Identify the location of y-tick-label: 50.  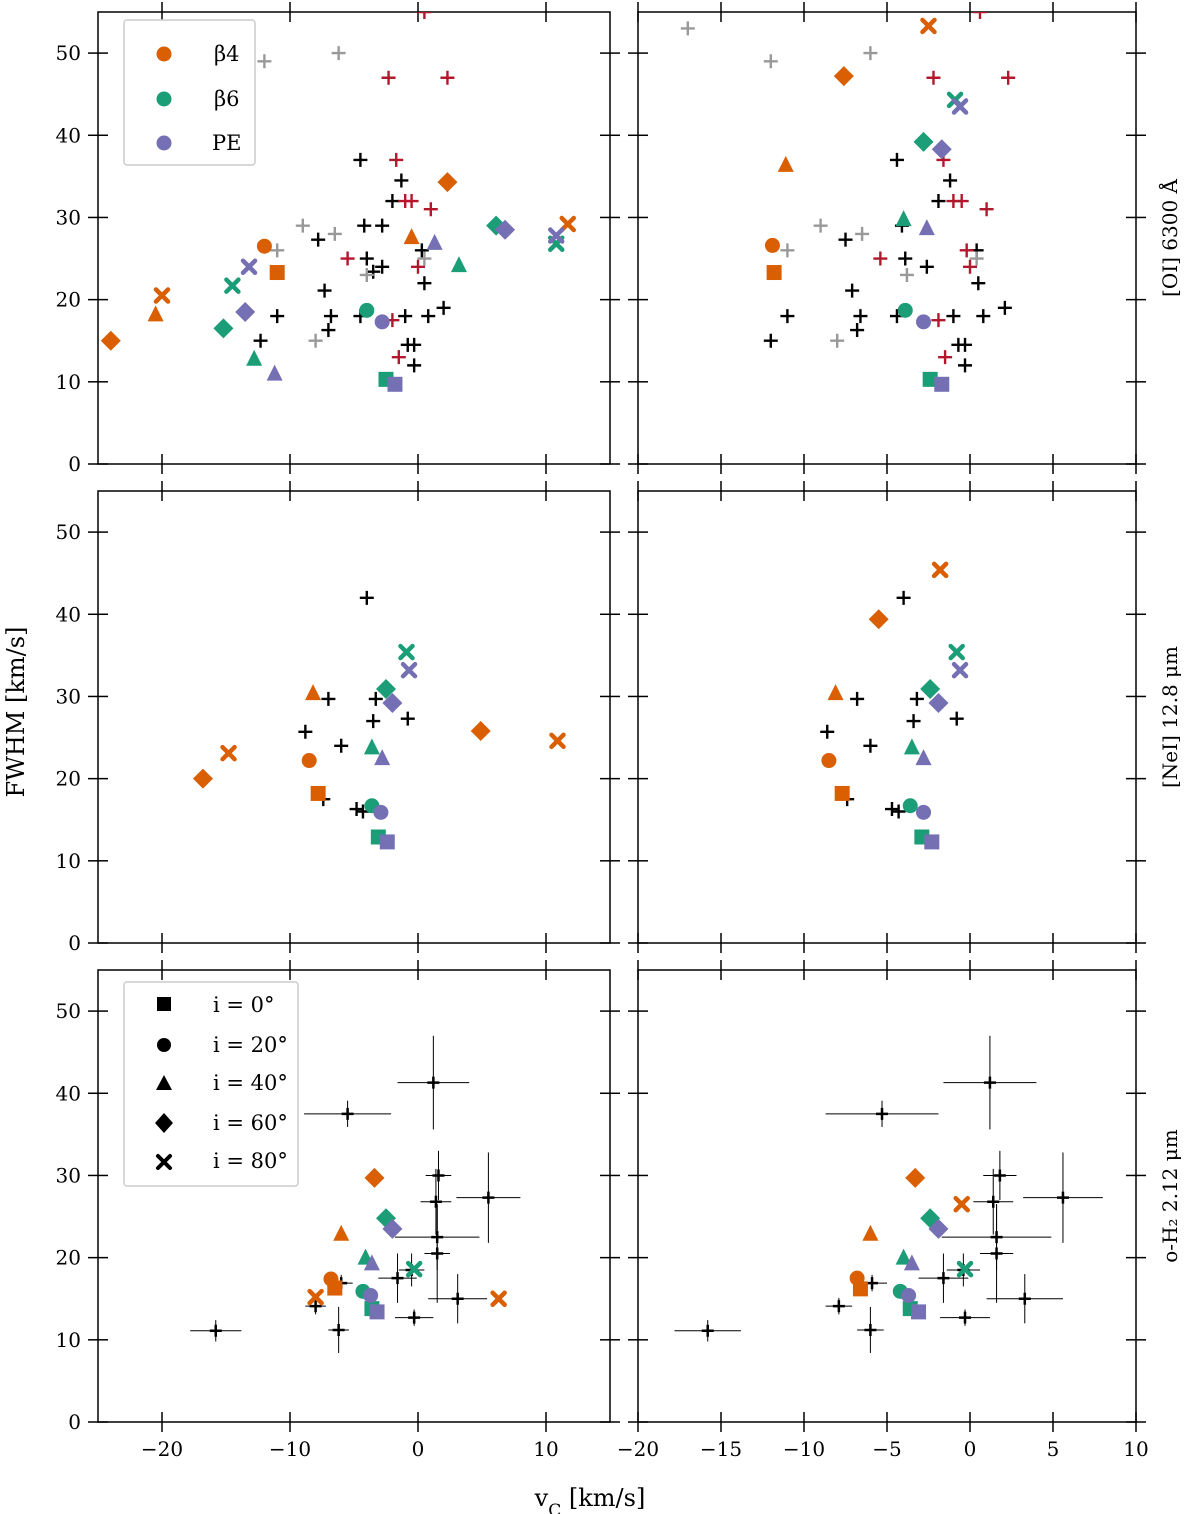
(68, 1011).